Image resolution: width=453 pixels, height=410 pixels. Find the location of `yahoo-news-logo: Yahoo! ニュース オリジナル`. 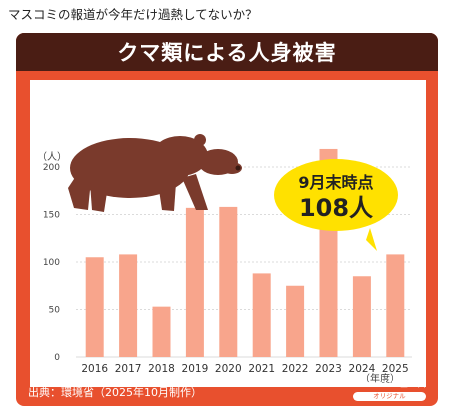

yahoo-news-logo: Yahoo! ニュース オリジナル is located at coordinates (389, 390).